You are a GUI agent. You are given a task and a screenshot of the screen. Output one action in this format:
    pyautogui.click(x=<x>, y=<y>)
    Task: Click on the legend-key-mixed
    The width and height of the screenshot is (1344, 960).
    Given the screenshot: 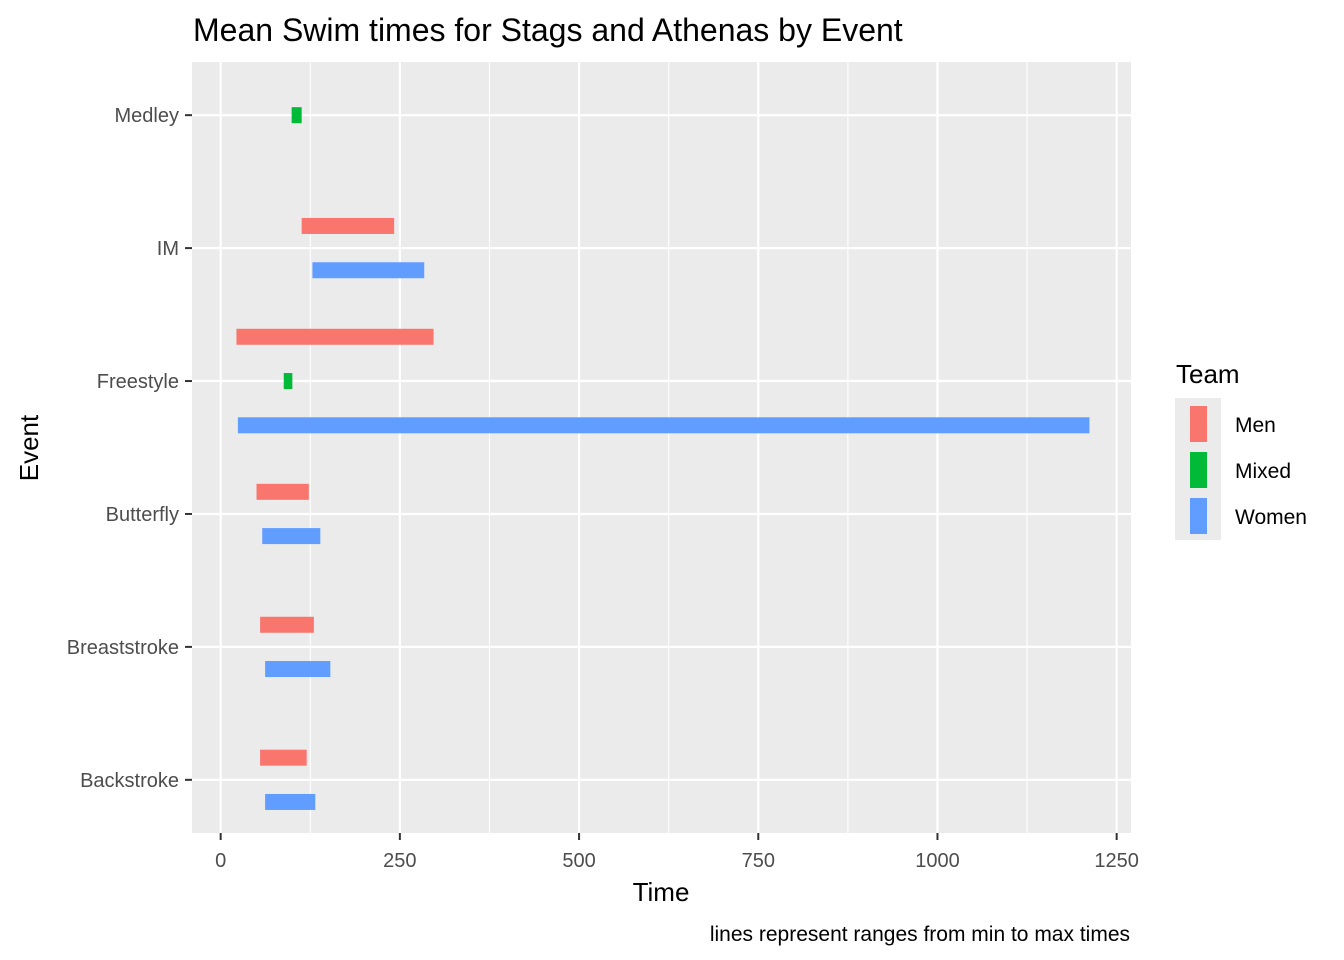 What is the action you would take?
    pyautogui.click(x=1198, y=470)
    